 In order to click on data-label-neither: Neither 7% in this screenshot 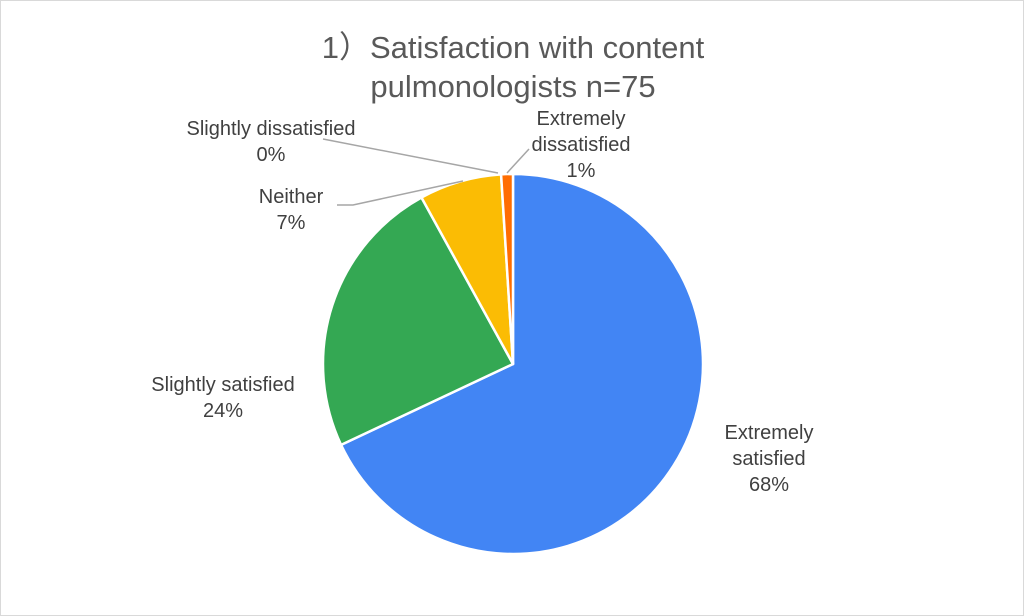, I will do `click(291, 210)`.